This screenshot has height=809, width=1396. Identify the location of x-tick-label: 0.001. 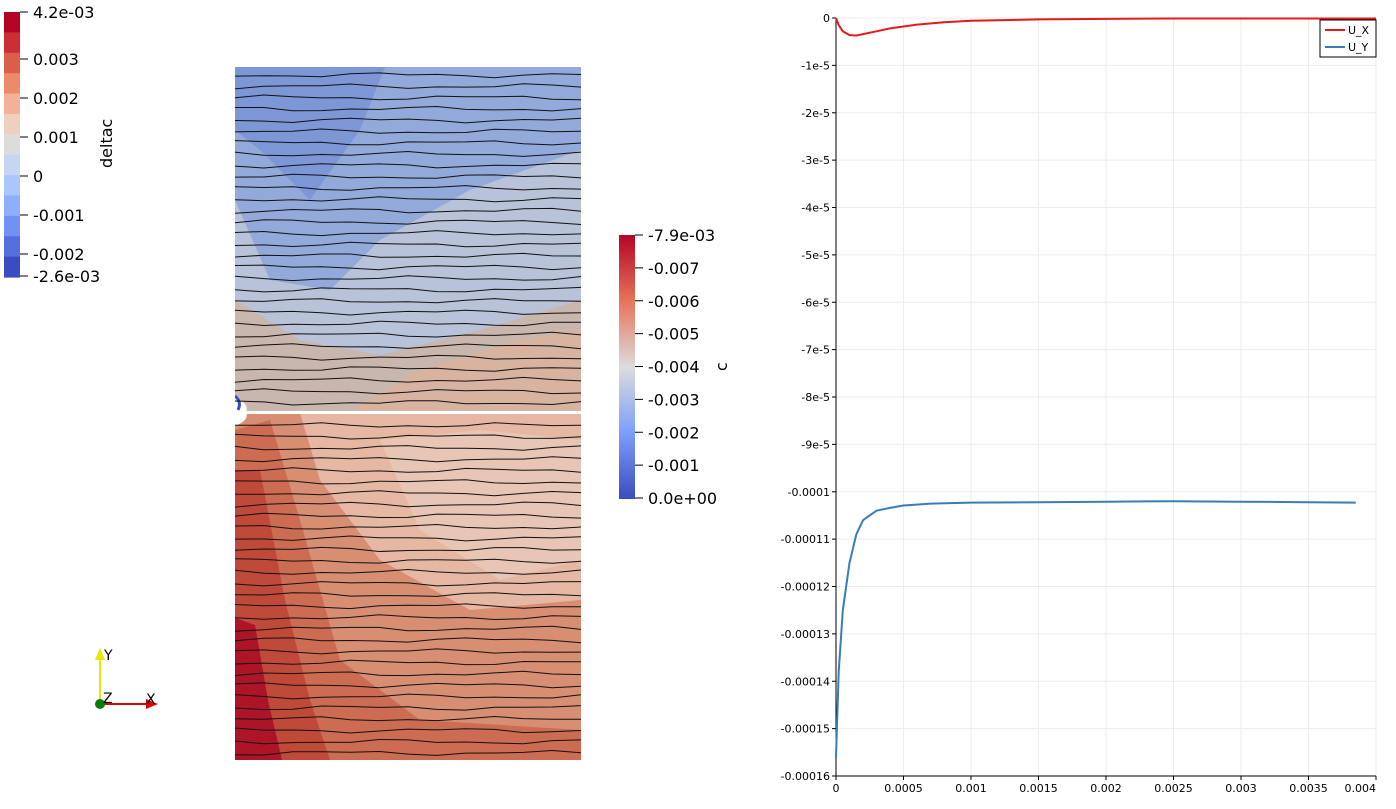
(971, 788).